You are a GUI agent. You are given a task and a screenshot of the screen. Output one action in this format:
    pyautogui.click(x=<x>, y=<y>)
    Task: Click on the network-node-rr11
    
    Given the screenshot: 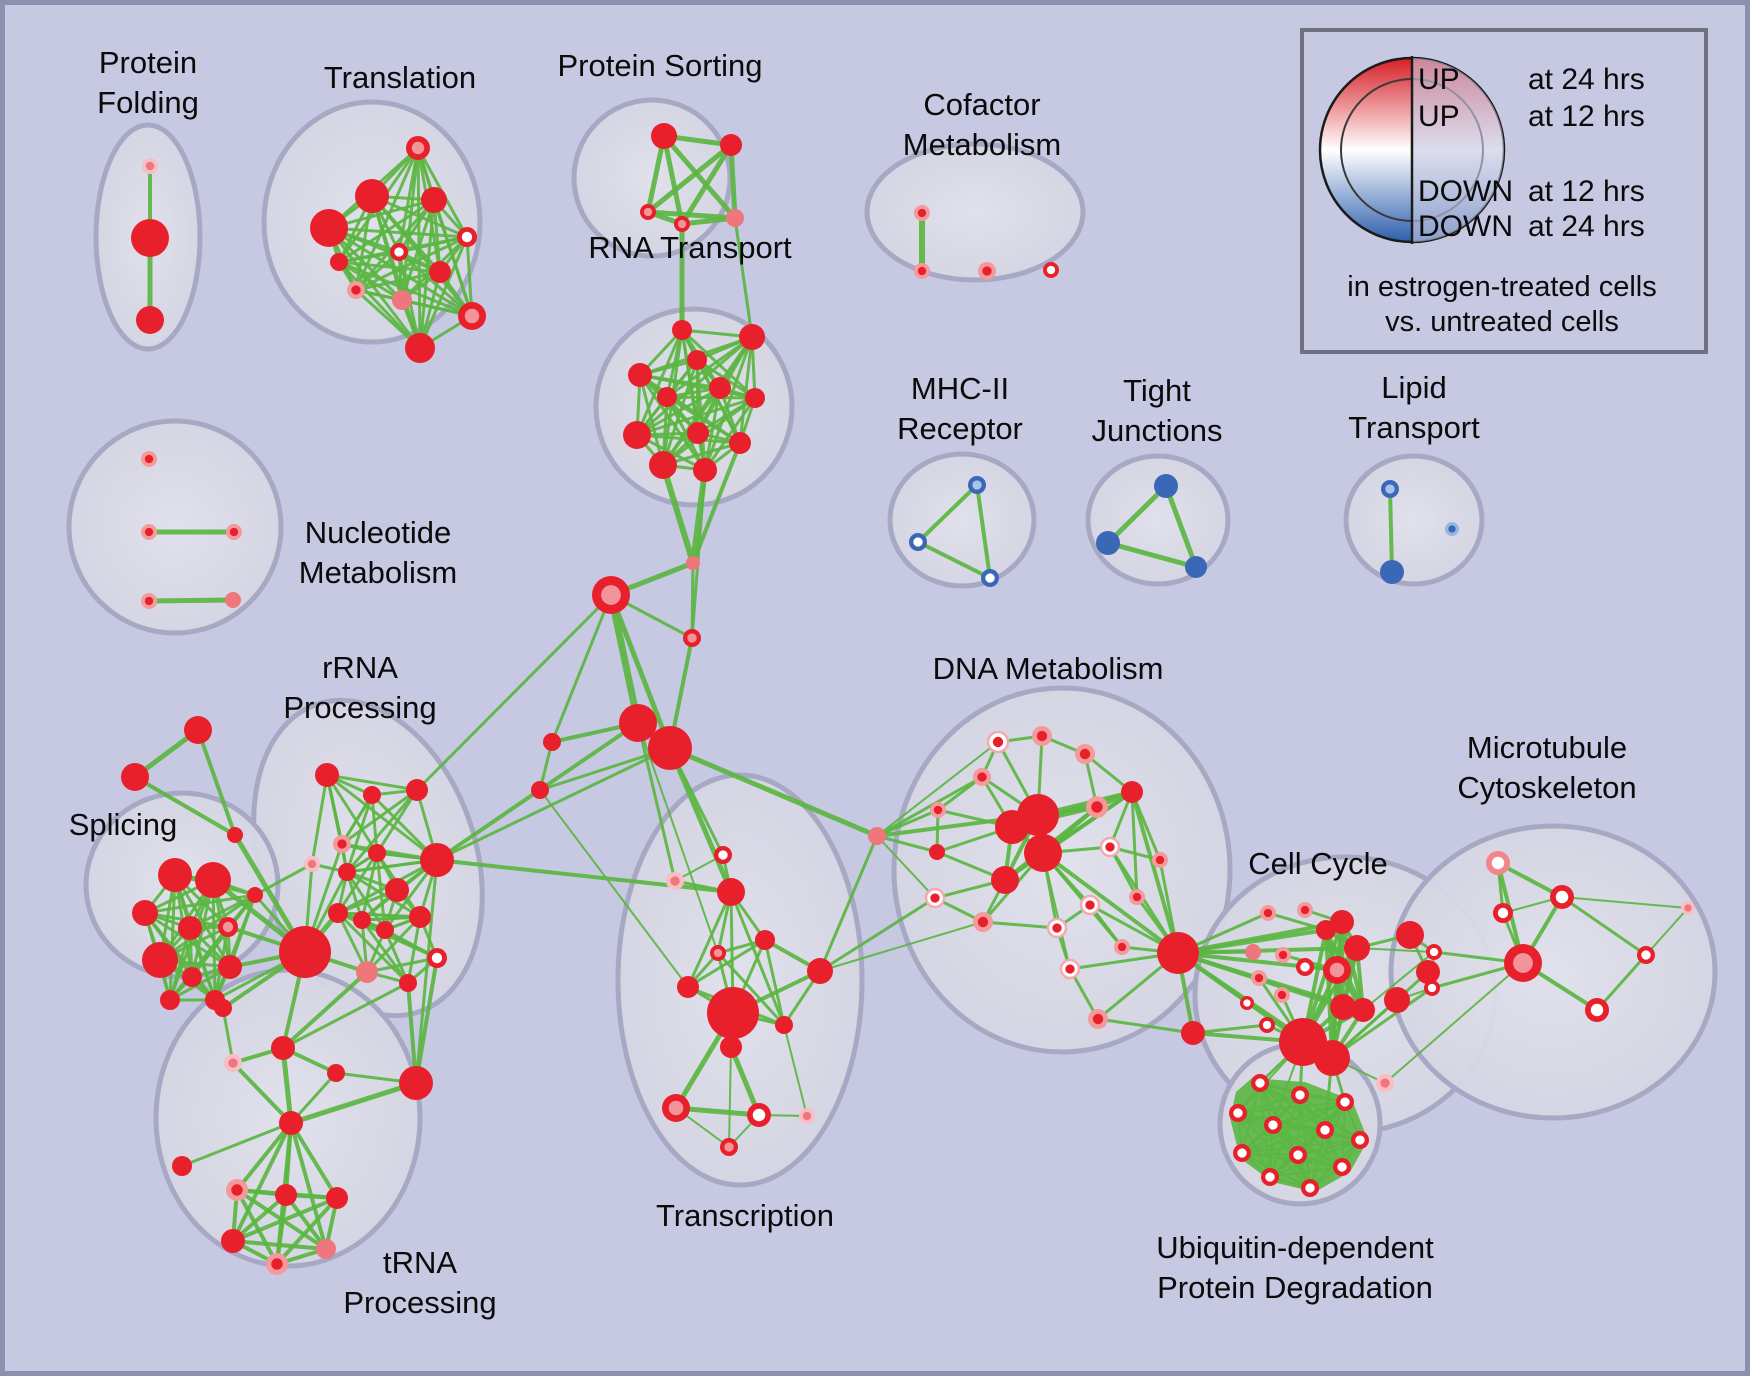 What is the action you would take?
    pyautogui.click(x=385, y=930)
    